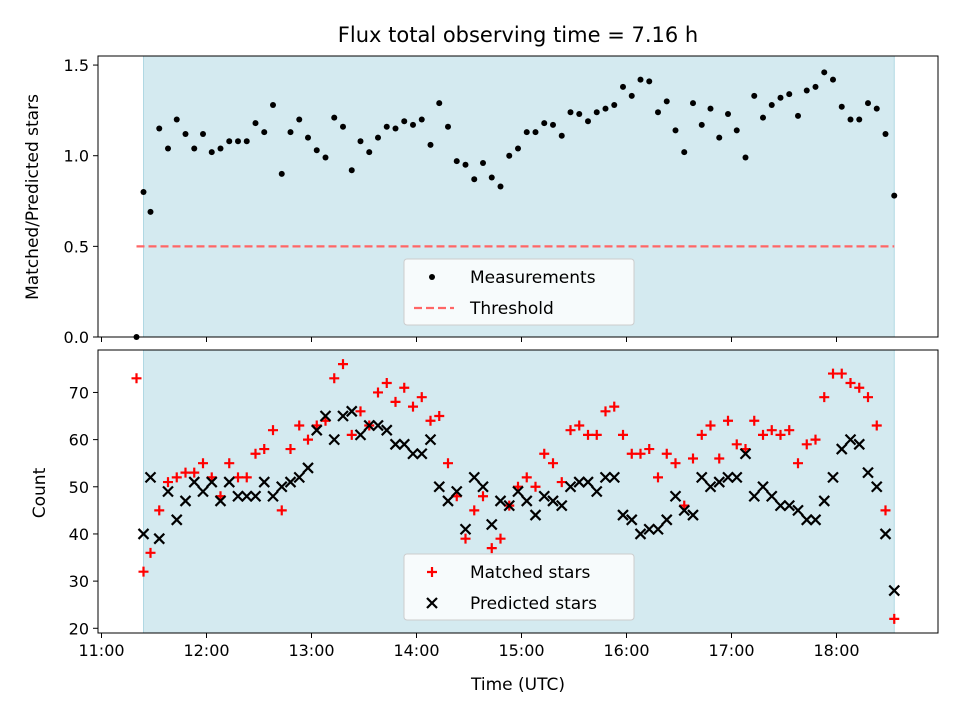 This screenshot has width=960, height=720. I want to click on chart-title: Flux total observing time = 7.16 h, so click(518, 35).